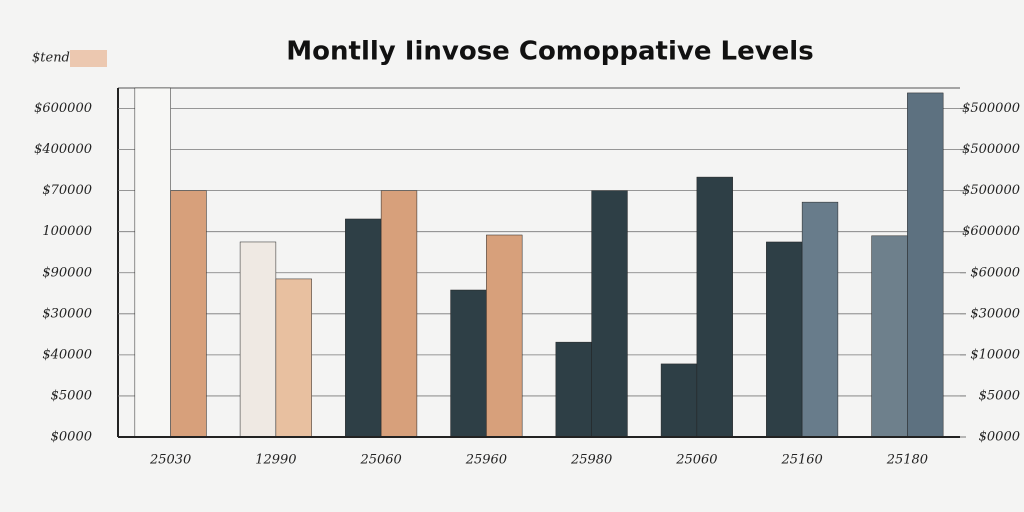 This screenshot has height=512, width=1024. I want to click on x-tick-label: 25160, so click(801, 460).